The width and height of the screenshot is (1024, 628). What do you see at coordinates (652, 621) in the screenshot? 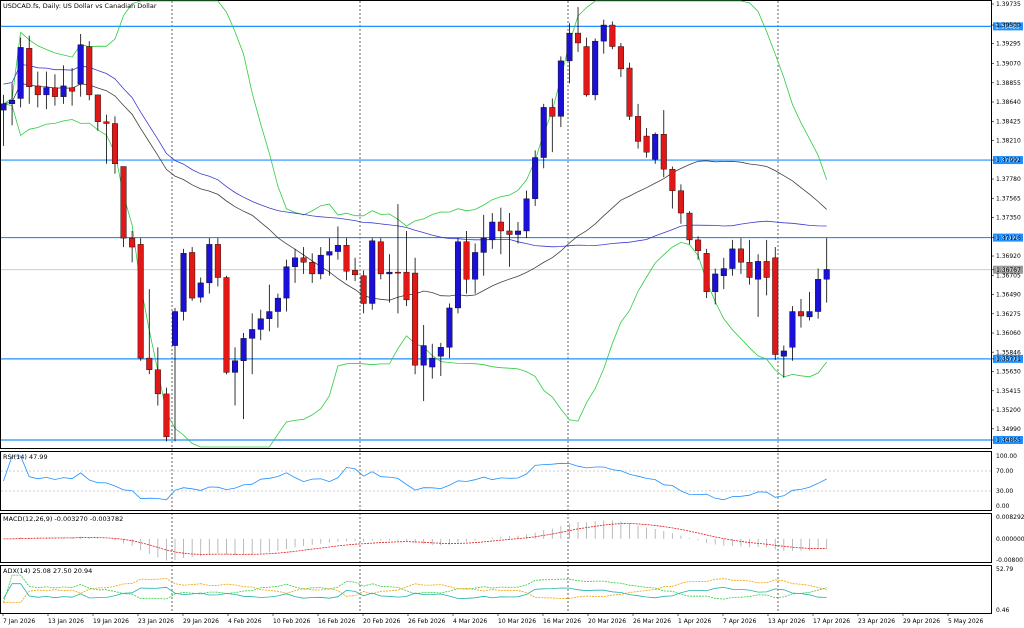
I see `date-tick-label: 26 Mar 2026` at bounding box center [652, 621].